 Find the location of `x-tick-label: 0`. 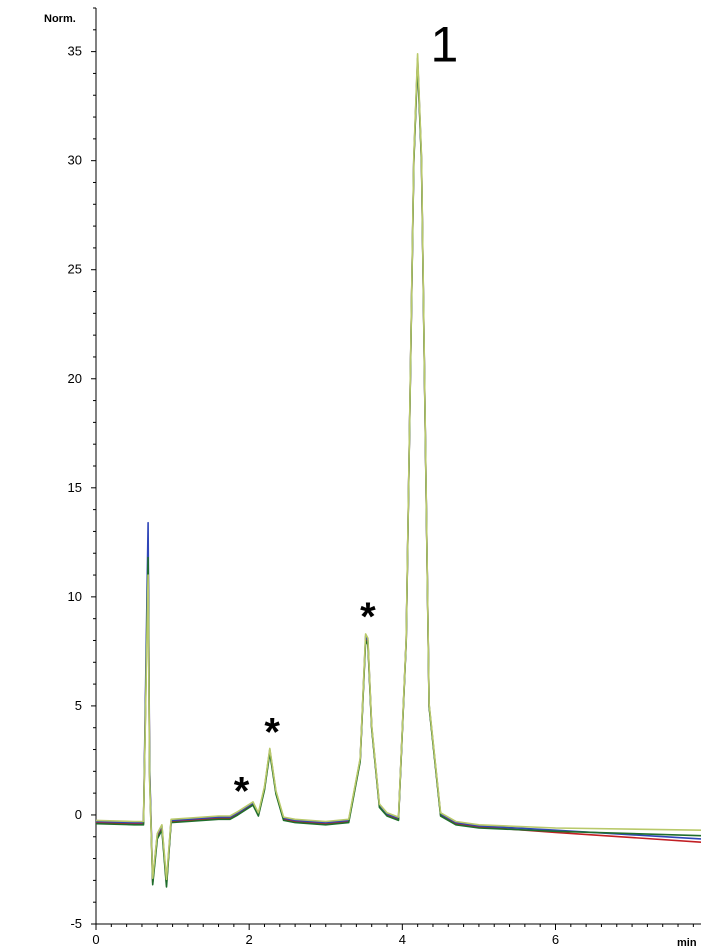

x-tick-label: 0 is located at coordinates (95, 939).